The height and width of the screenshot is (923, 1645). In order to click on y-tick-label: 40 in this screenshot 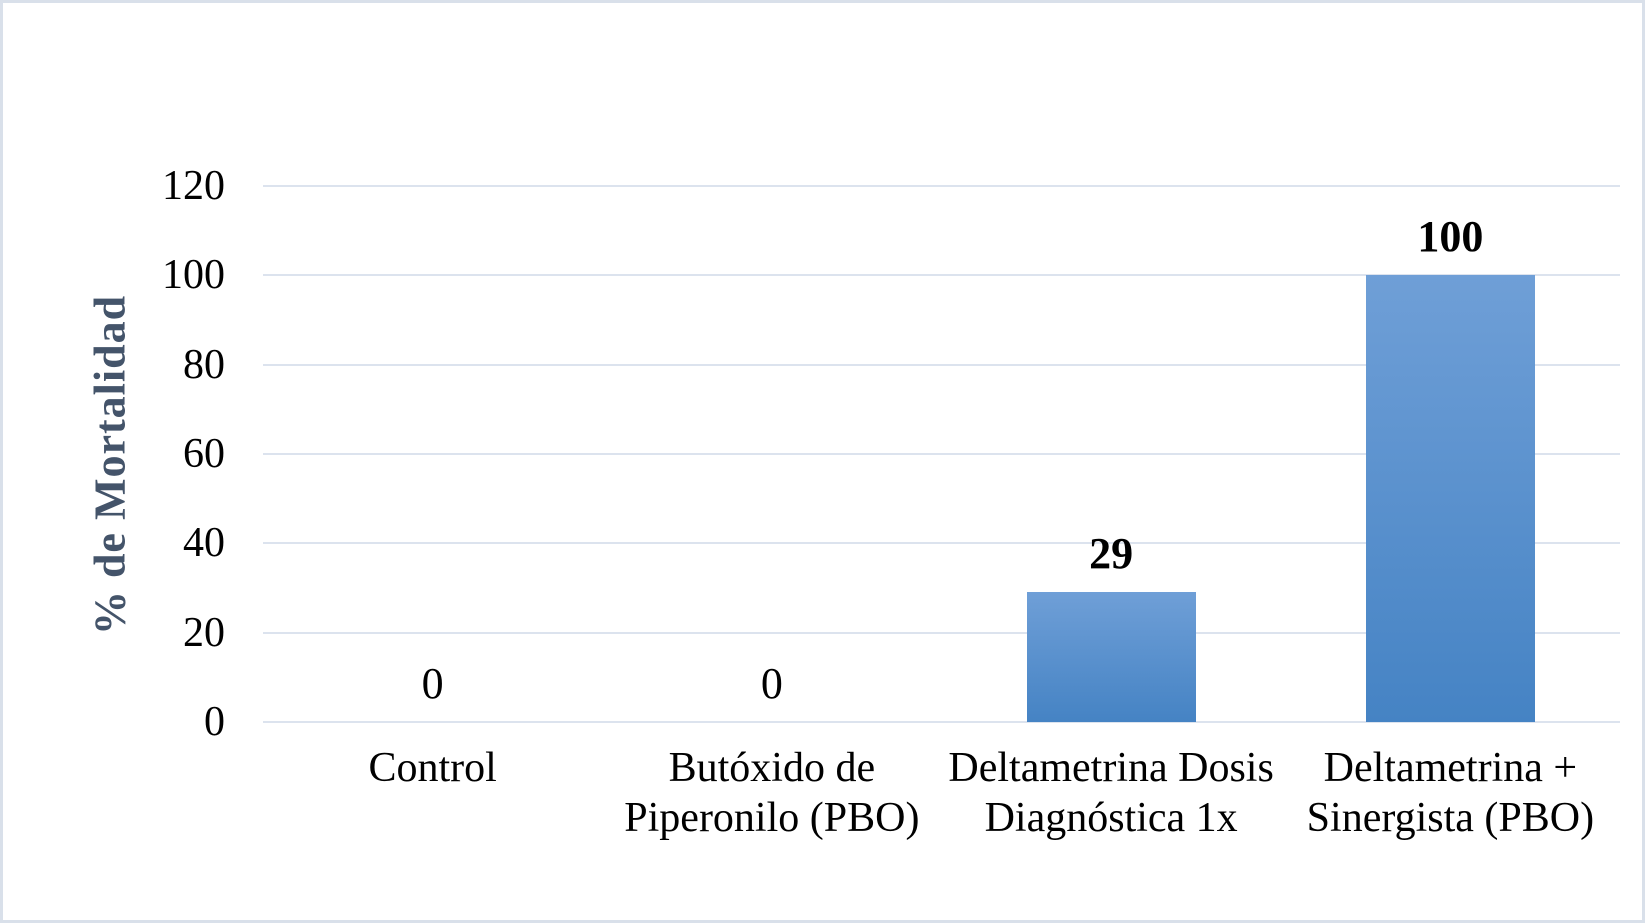, I will do `click(204, 543)`.